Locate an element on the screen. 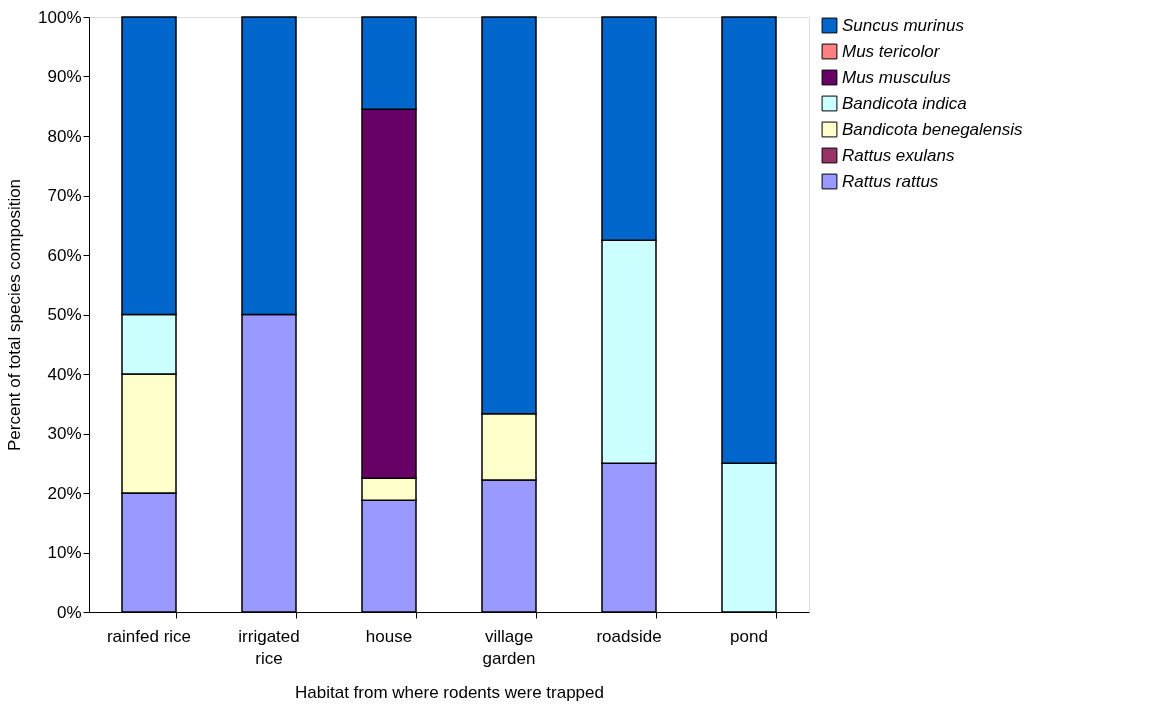 This screenshot has width=1163, height=715. y-tick-label: 40% is located at coordinates (64, 374).